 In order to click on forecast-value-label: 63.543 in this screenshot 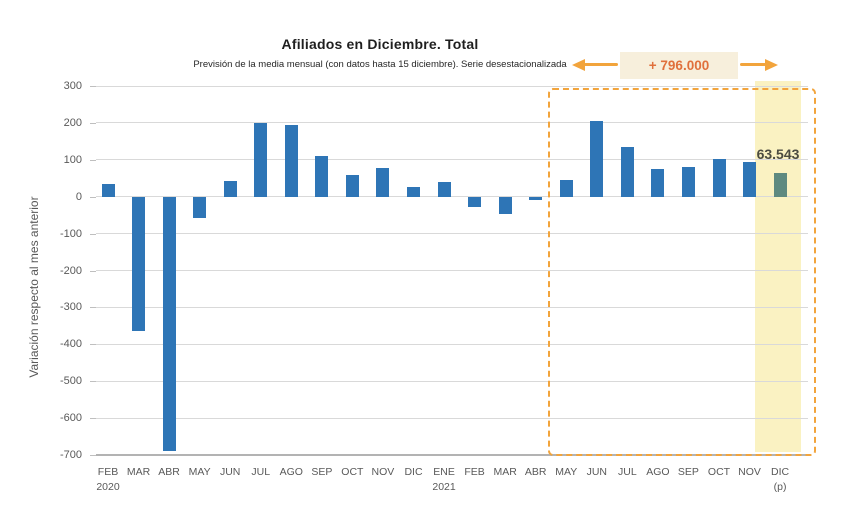, I will do `click(778, 154)`.